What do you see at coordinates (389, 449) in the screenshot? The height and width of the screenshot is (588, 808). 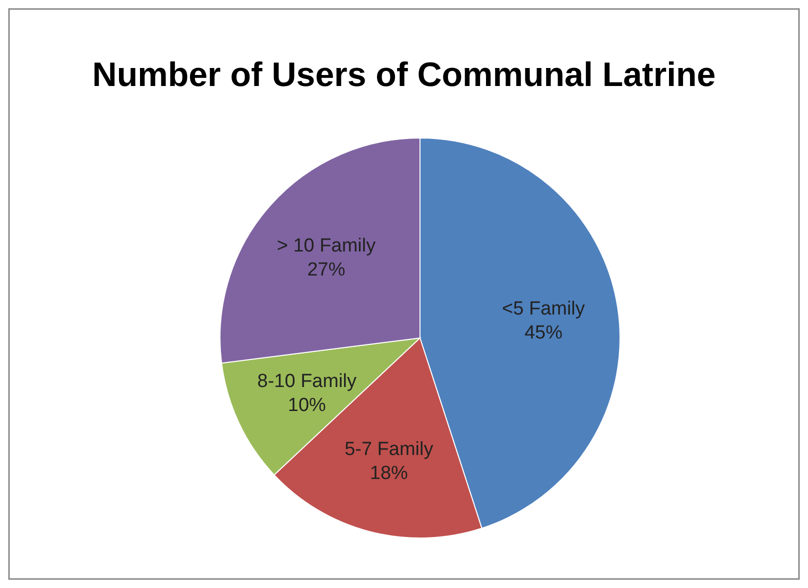 I see `slice-label: 5-7 Family` at bounding box center [389, 449].